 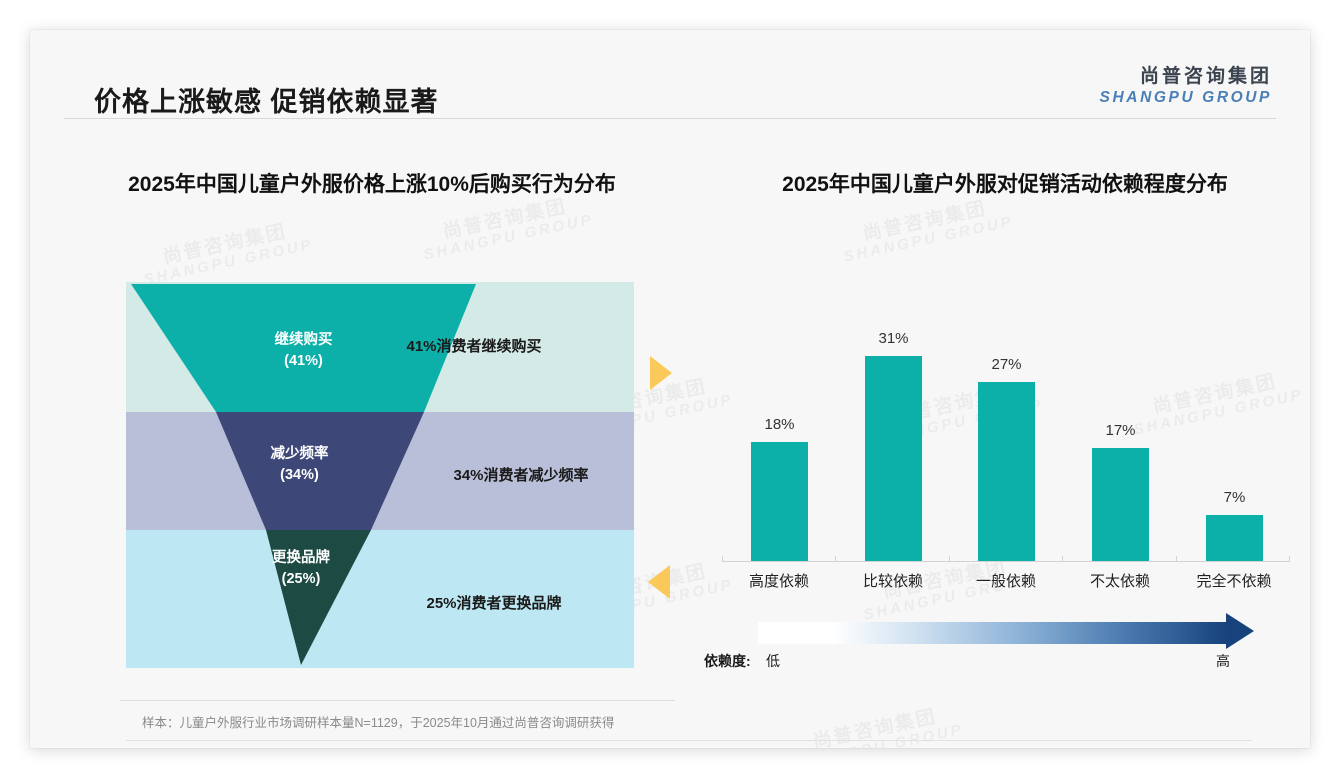 I want to click on bar-category-label: 比较依赖, so click(x=893, y=581).